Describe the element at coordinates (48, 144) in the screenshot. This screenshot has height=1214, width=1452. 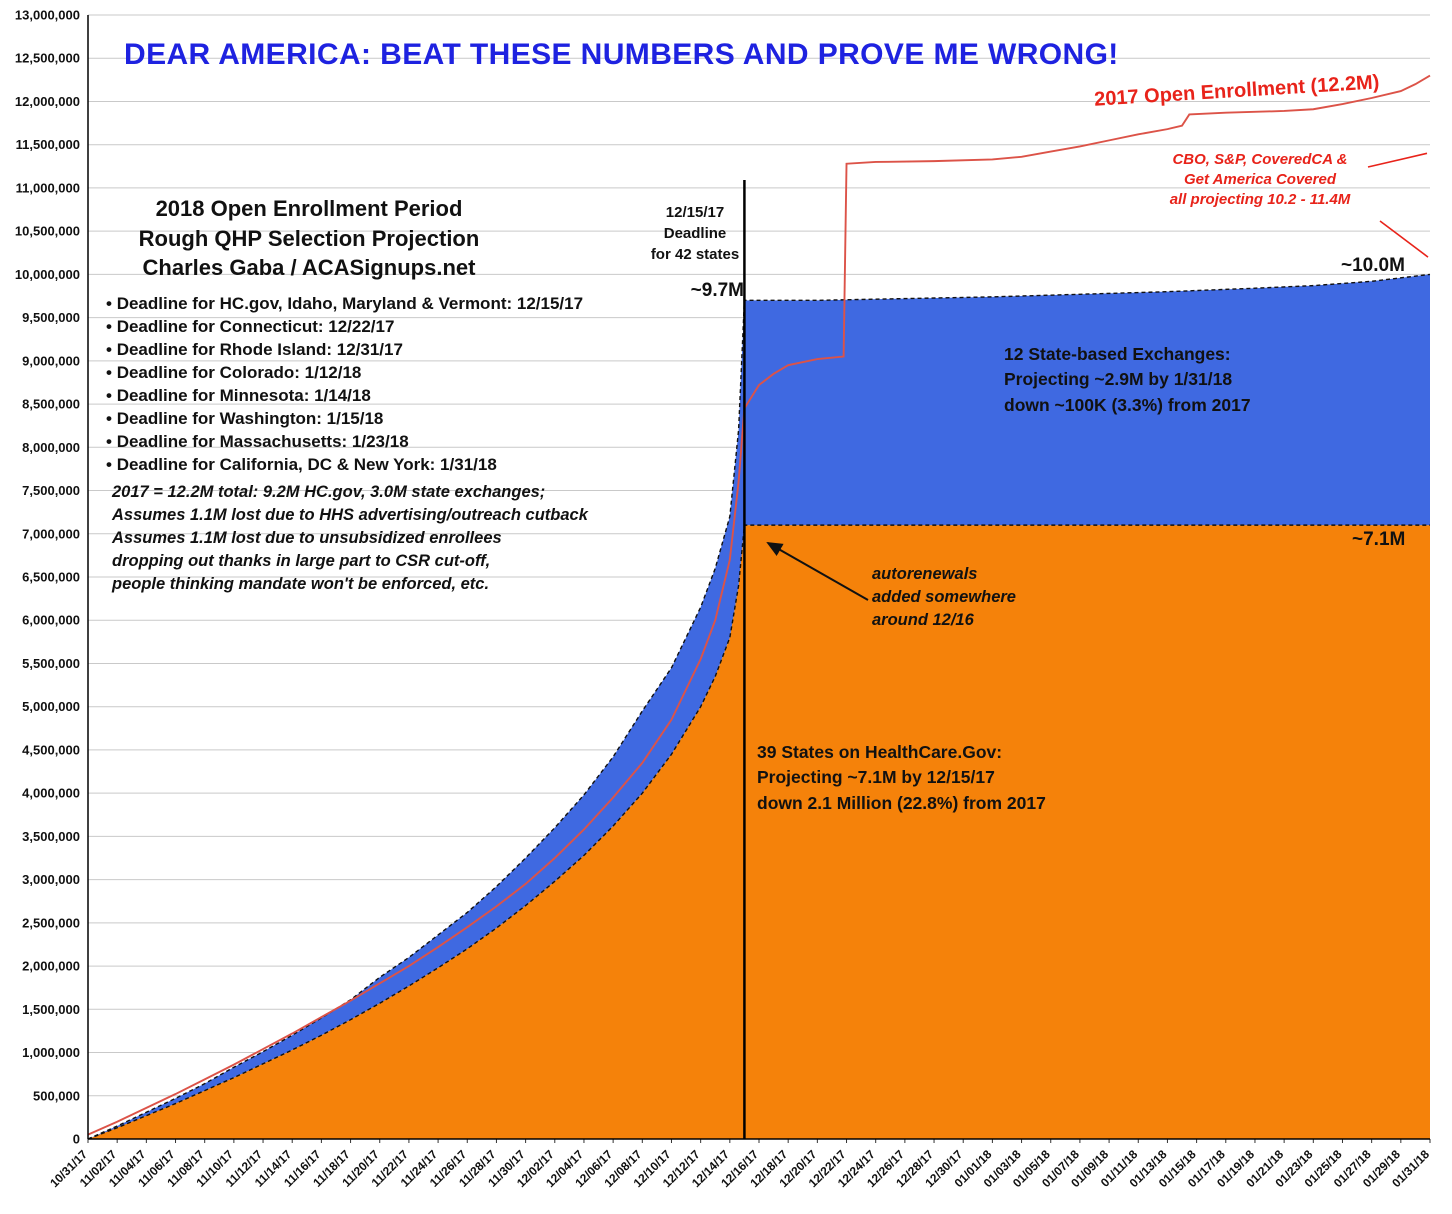
I see `svg-text: 11,500,000` at that location.